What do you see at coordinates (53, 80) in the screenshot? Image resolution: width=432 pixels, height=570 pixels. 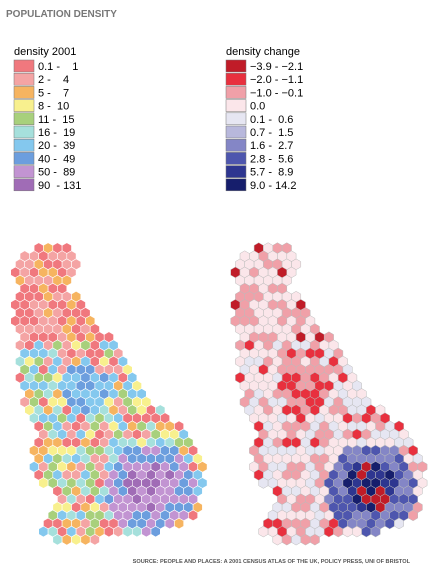 I see `legend-label: 2 - 4` at bounding box center [53, 80].